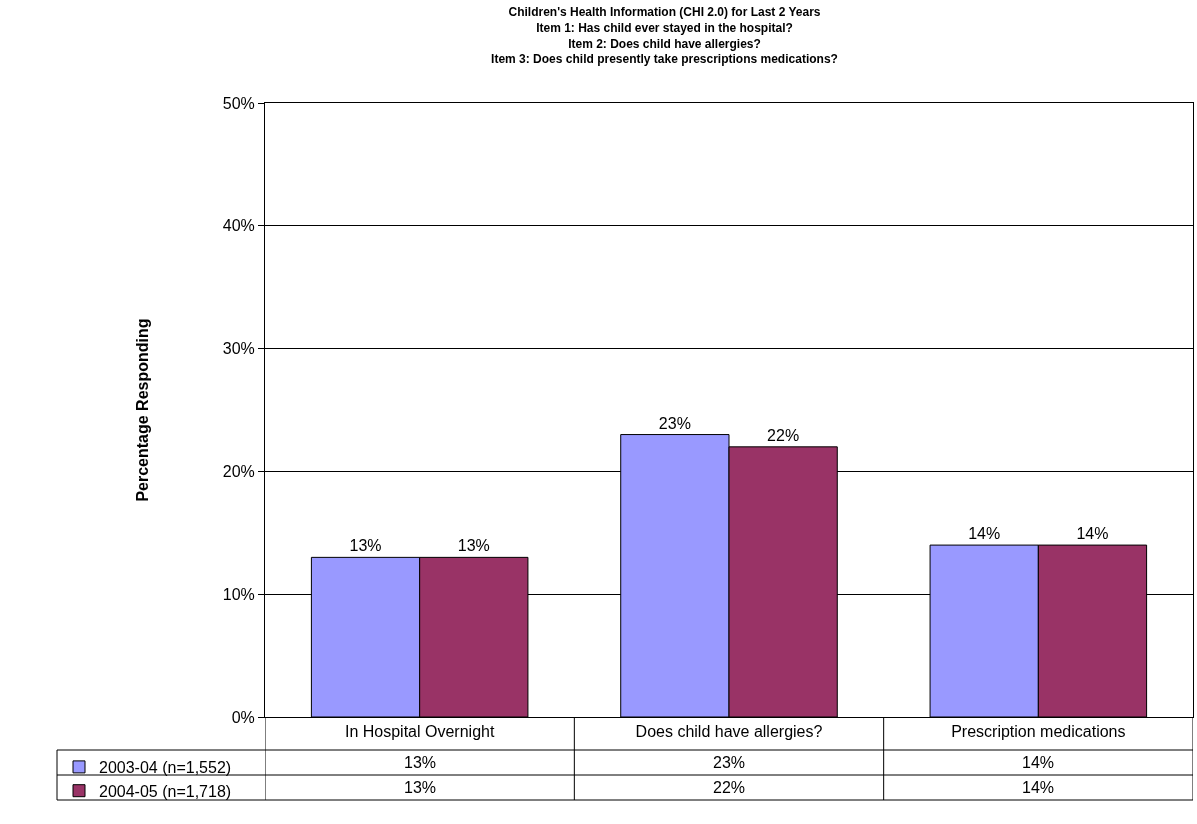 This screenshot has height=824, width=1197. I want to click on data-label: 23%, so click(729, 762).